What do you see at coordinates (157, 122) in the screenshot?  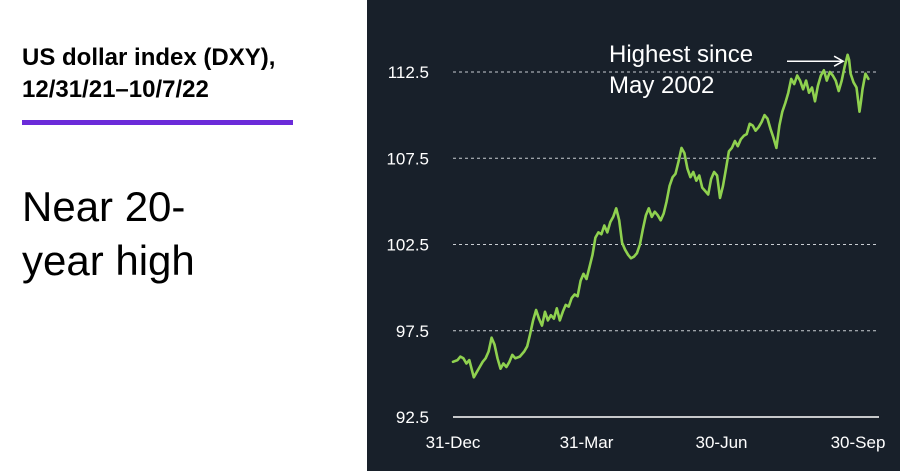 I see `accent-rule` at bounding box center [157, 122].